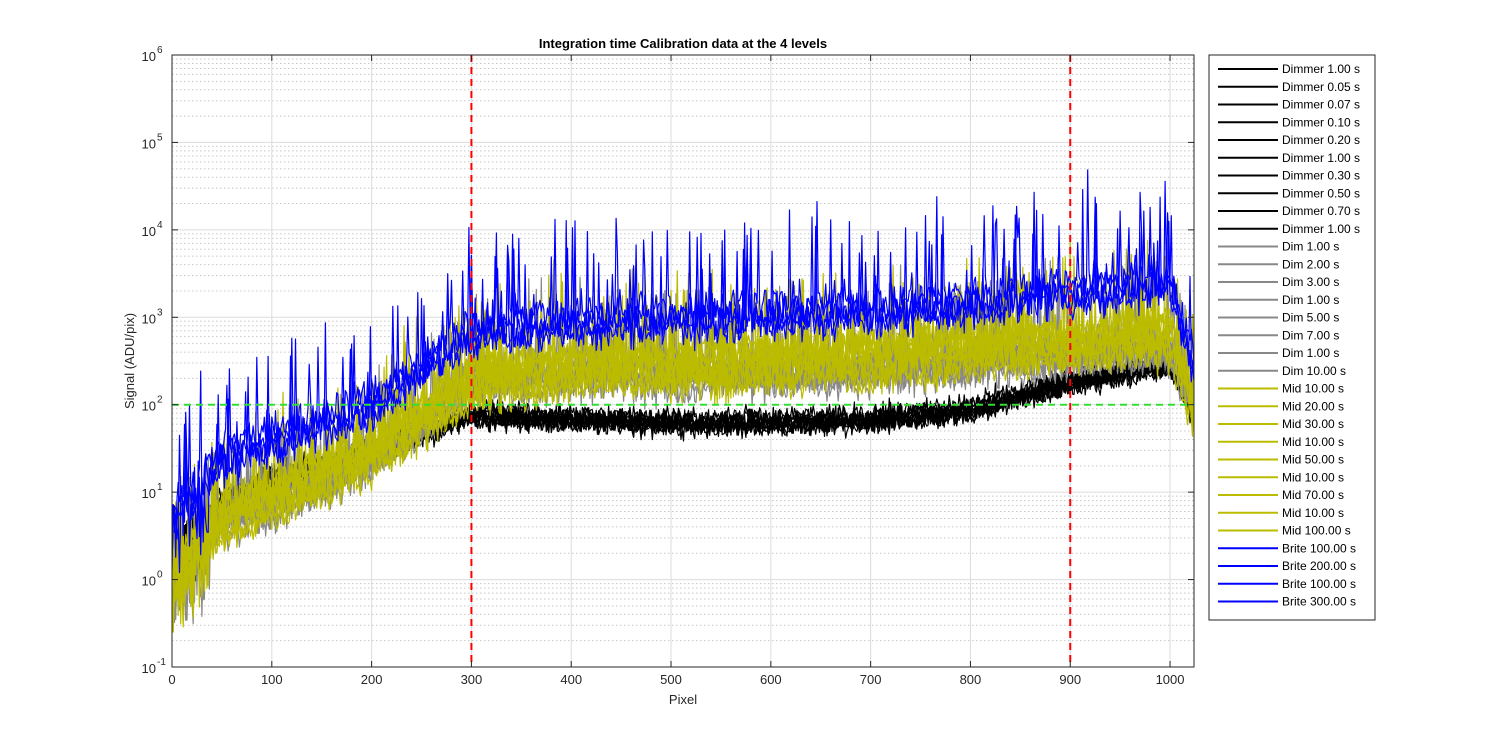 This screenshot has height=750, width=1500. Describe the element at coordinates (161, 662) in the screenshot. I see `y-tick-label-exponent: -1` at that location.